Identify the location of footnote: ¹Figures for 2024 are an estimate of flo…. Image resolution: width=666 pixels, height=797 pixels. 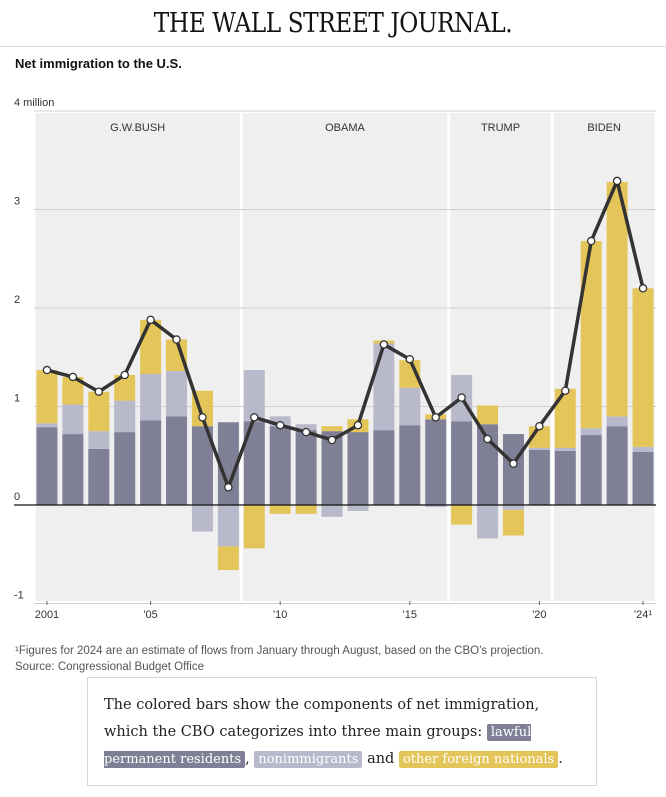
(279, 659).